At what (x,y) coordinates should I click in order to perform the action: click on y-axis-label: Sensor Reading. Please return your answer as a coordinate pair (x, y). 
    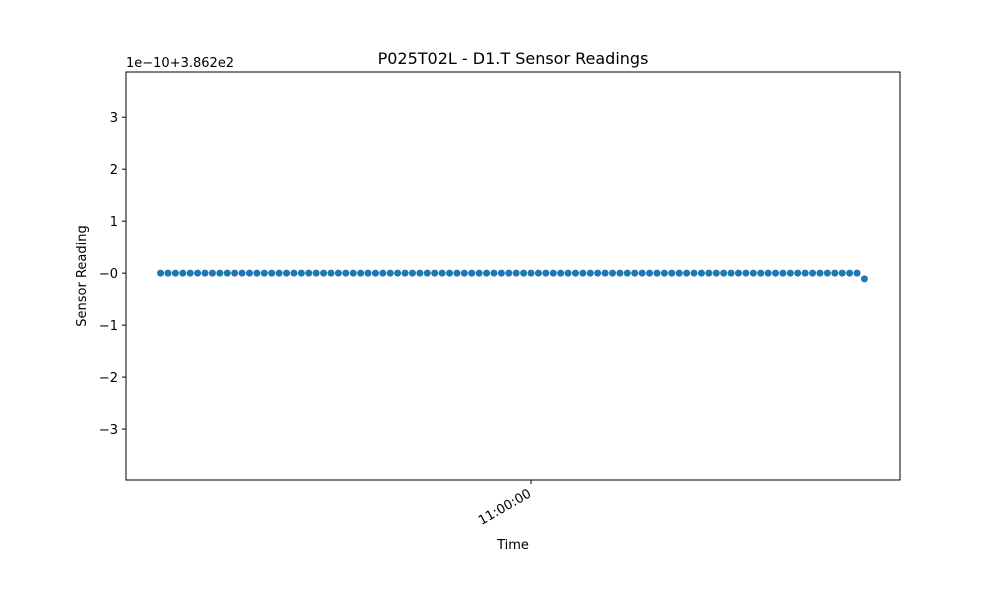
    Looking at the image, I should click on (82, 275).